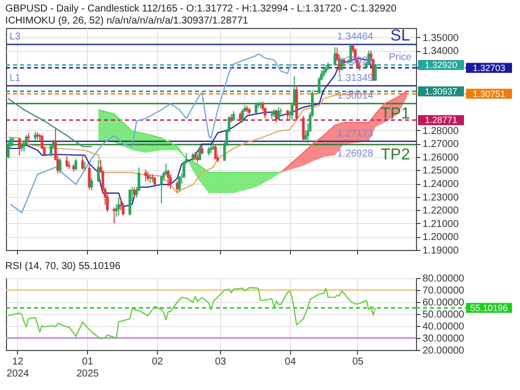 Image resolution: width=520 pixels, height=390 pixels. I want to click on annotation: L1, so click(15, 78).